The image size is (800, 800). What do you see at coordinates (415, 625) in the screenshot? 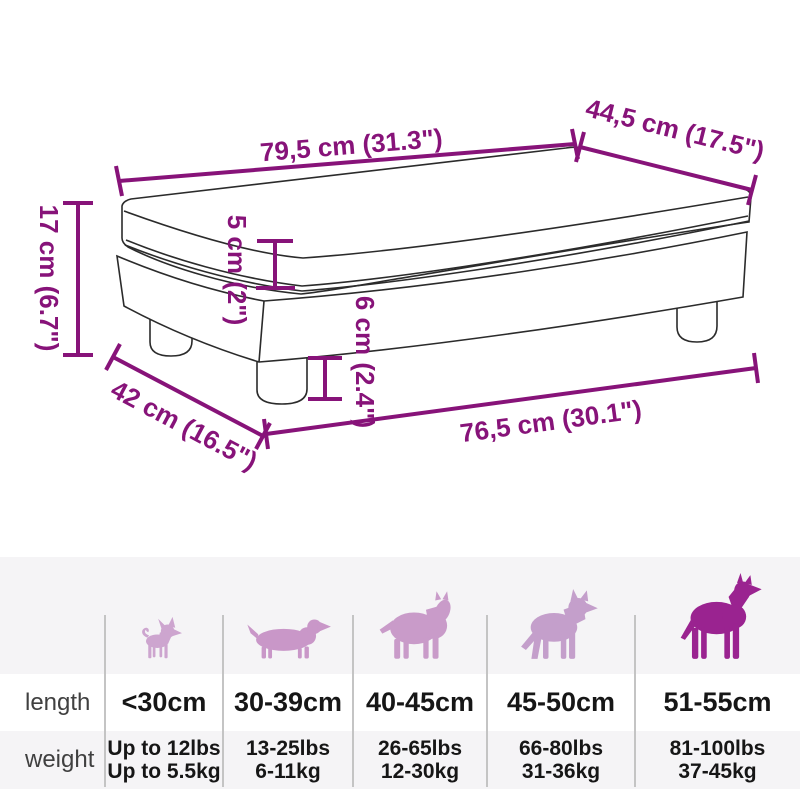
I see `bull-terrier-icon` at bounding box center [415, 625].